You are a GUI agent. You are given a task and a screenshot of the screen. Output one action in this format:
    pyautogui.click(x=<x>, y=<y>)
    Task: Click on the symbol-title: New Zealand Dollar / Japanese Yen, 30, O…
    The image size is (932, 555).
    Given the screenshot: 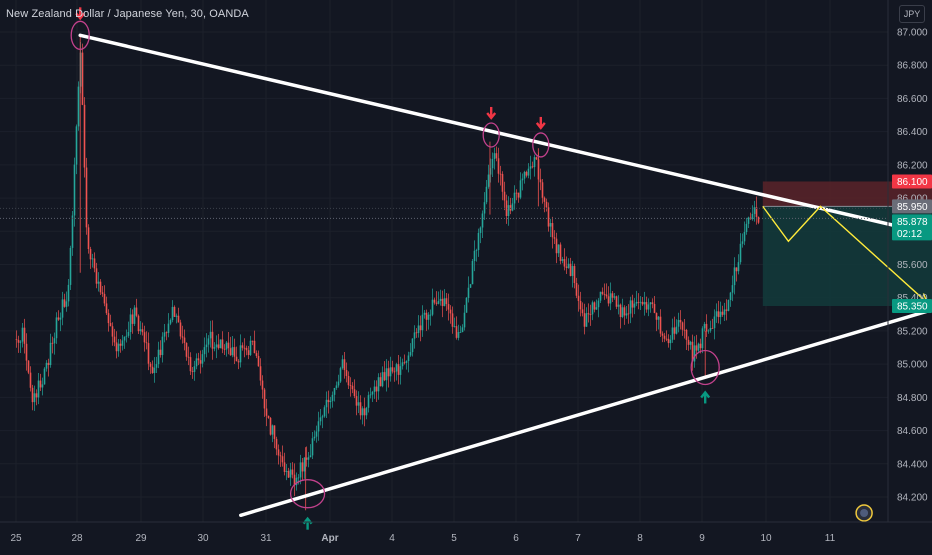 What is the action you would take?
    pyautogui.click(x=127, y=14)
    